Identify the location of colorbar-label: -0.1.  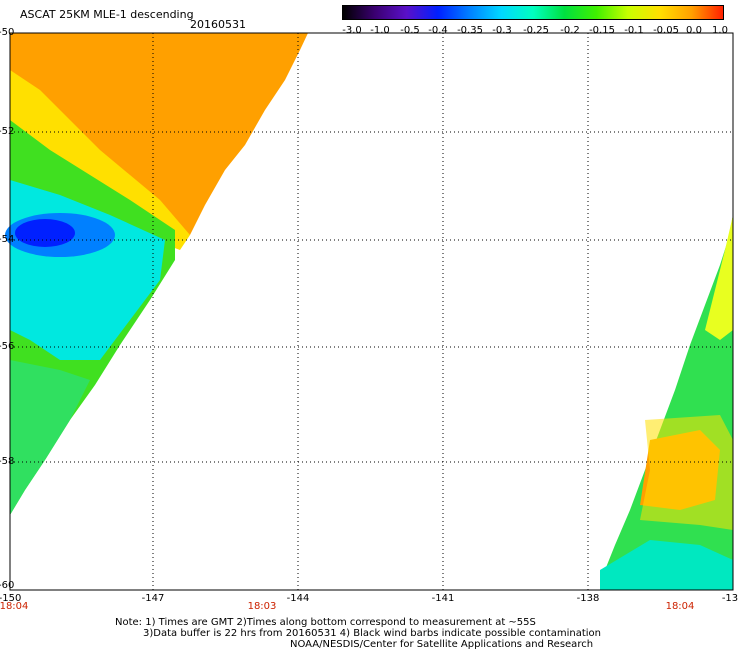
(634, 30).